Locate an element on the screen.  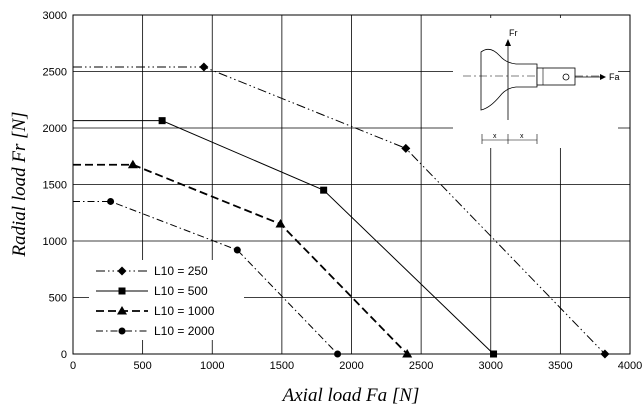
fr-arrow-head-icon is located at coordinates (508, 42).